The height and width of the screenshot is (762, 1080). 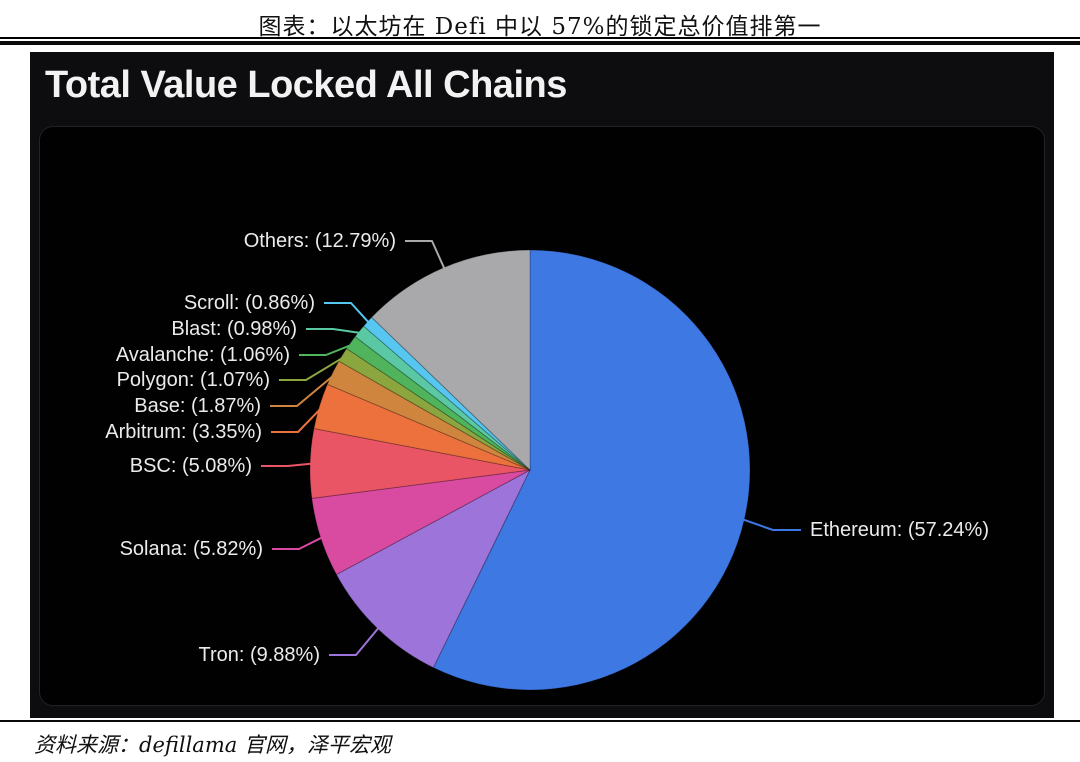 What do you see at coordinates (197, 406) in the screenshot?
I see `slice-label-base: Base: (1.87%)` at bounding box center [197, 406].